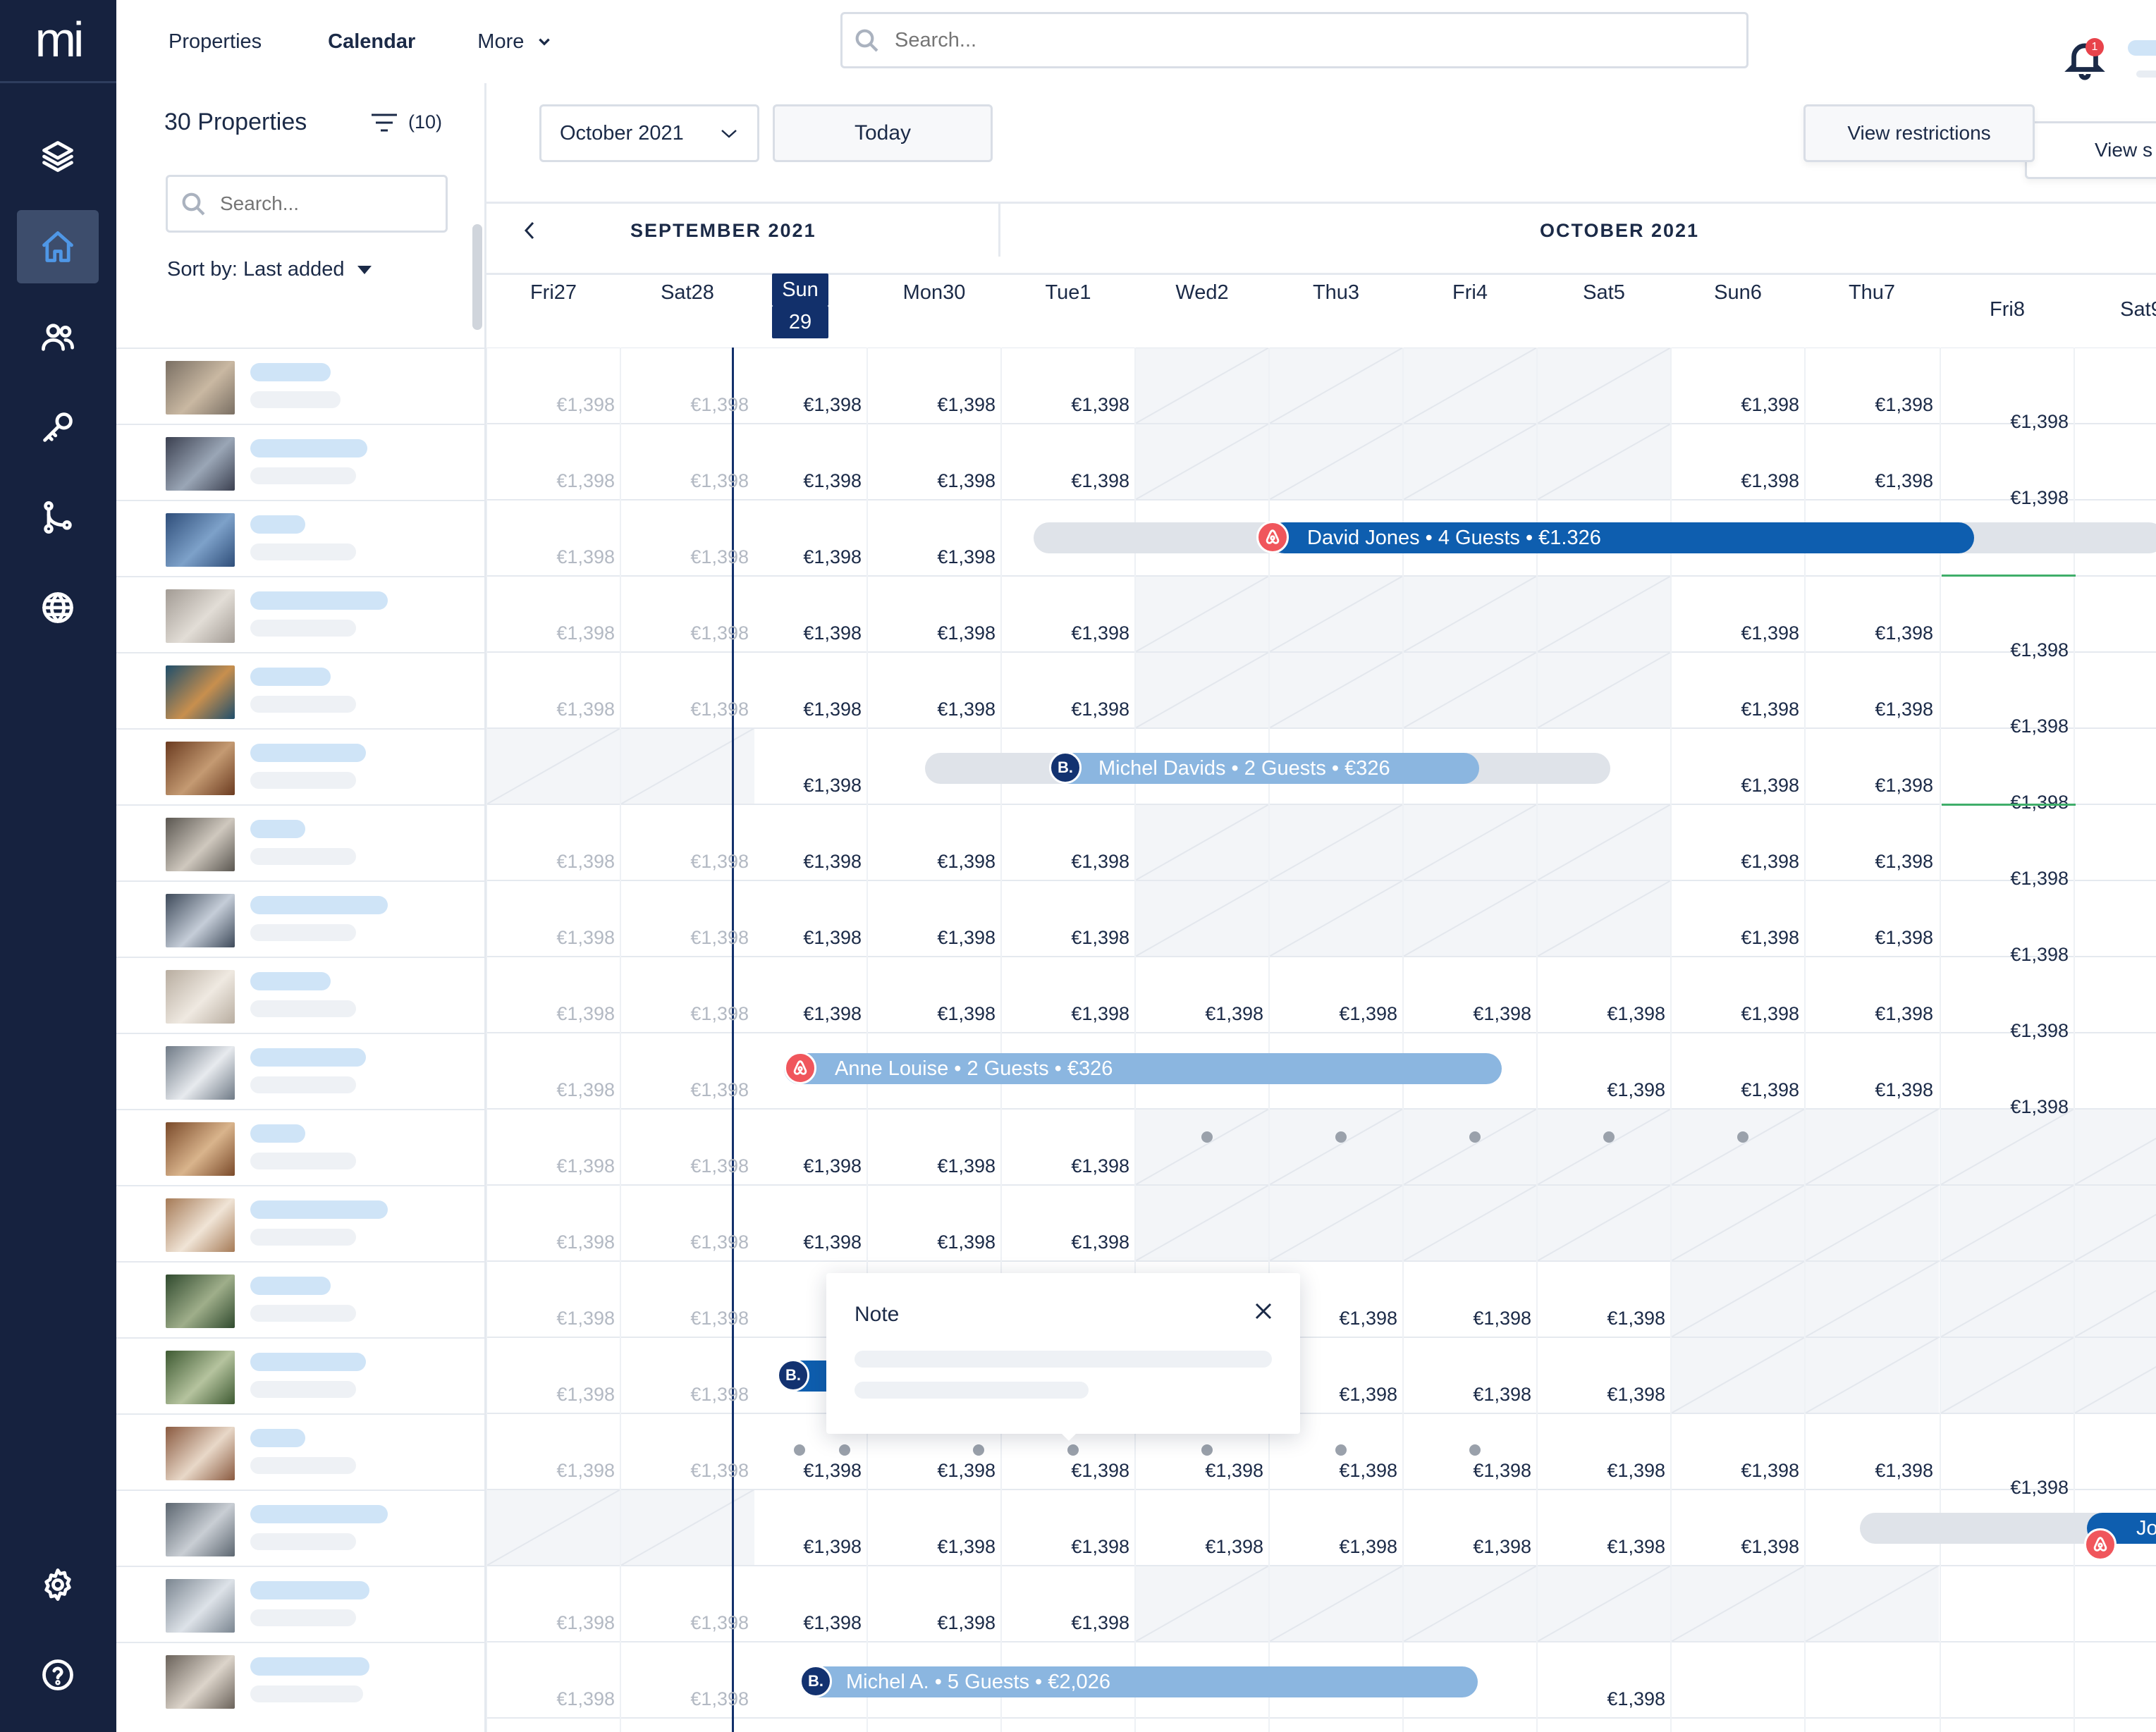 The image size is (2156, 1732). Describe the element at coordinates (883, 133) in the screenshot. I see `today-button: Today` at that location.